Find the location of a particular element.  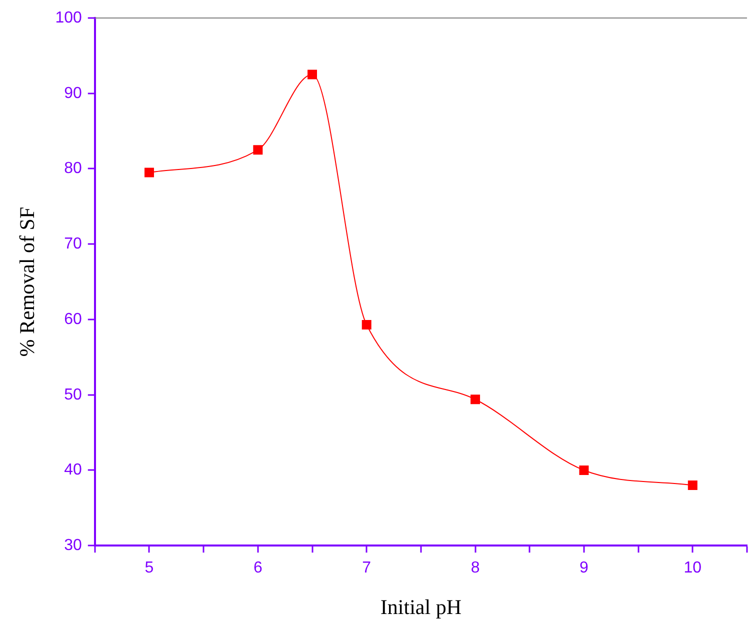

y-tick-label: 50 is located at coordinates (73, 395).